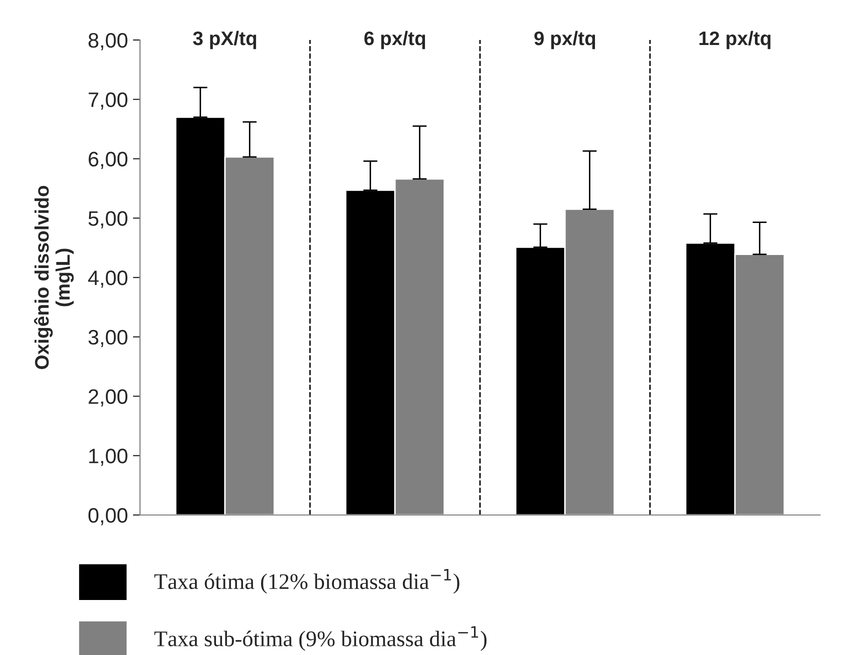 The width and height of the screenshot is (845, 655). Describe the element at coordinates (108, 279) in the screenshot. I see `y-tick-label: 4,00` at that location.